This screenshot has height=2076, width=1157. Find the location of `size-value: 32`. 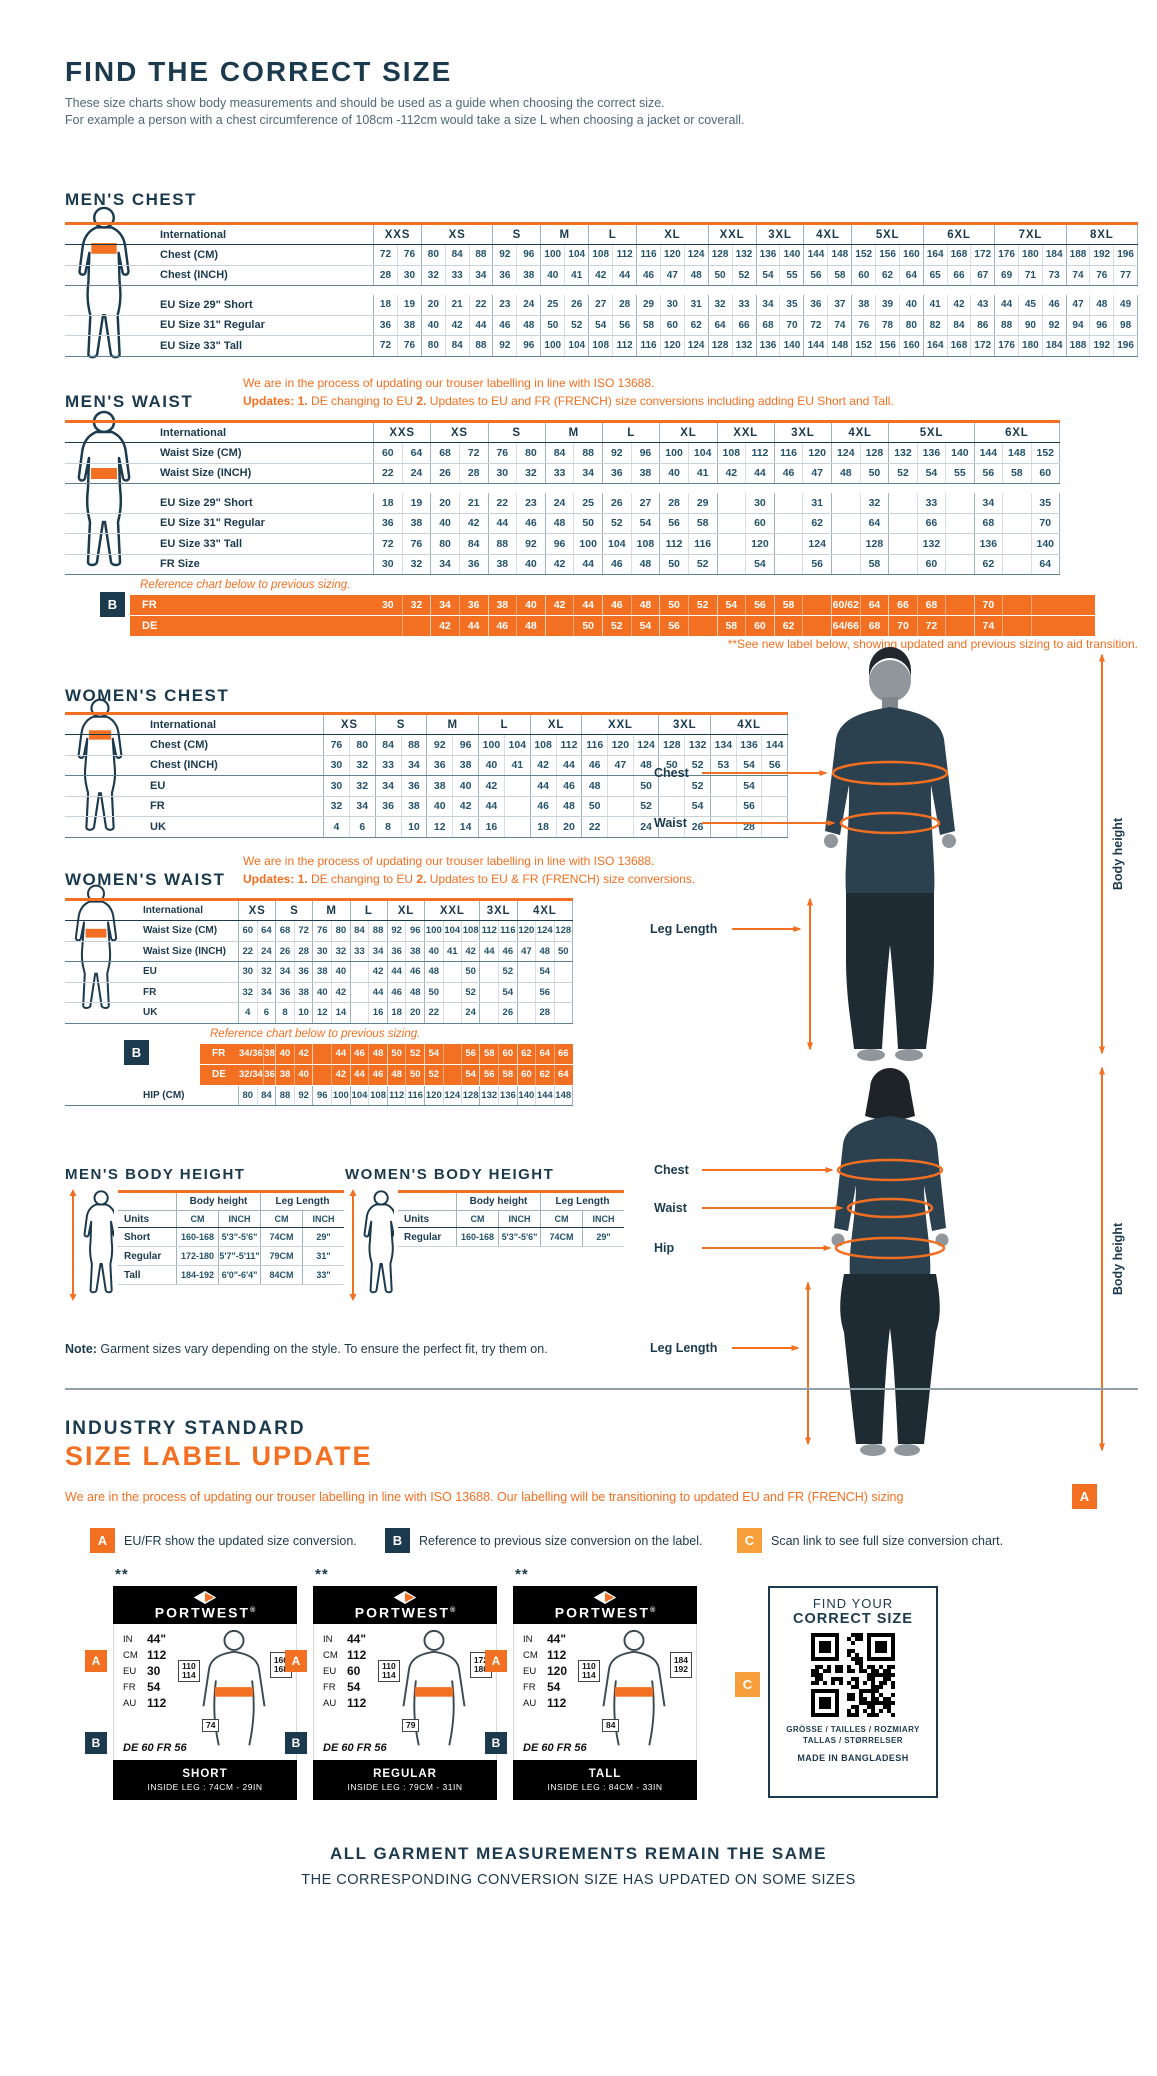

size-value: 32 is located at coordinates (361, 786).